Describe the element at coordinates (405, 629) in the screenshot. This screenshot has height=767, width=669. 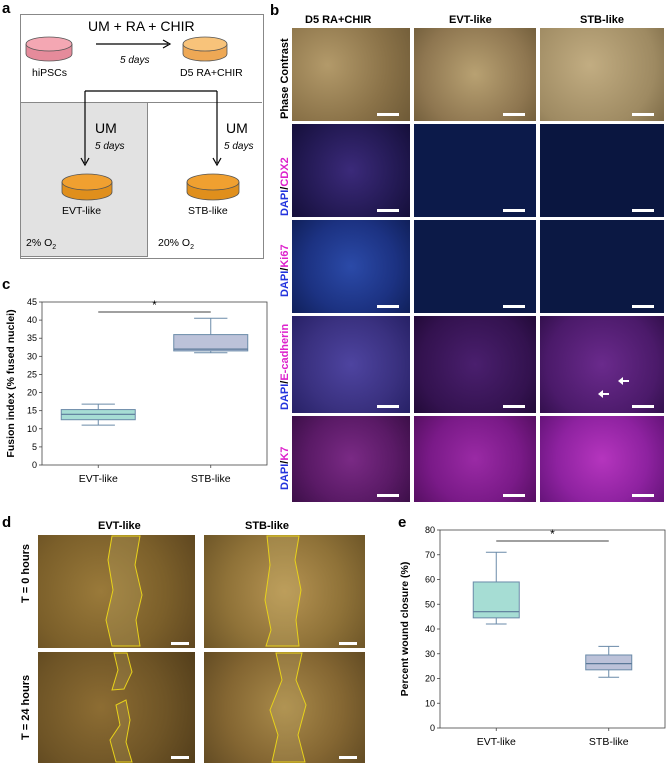
I see `y-axis-label: Percent wound closure (%)` at that location.